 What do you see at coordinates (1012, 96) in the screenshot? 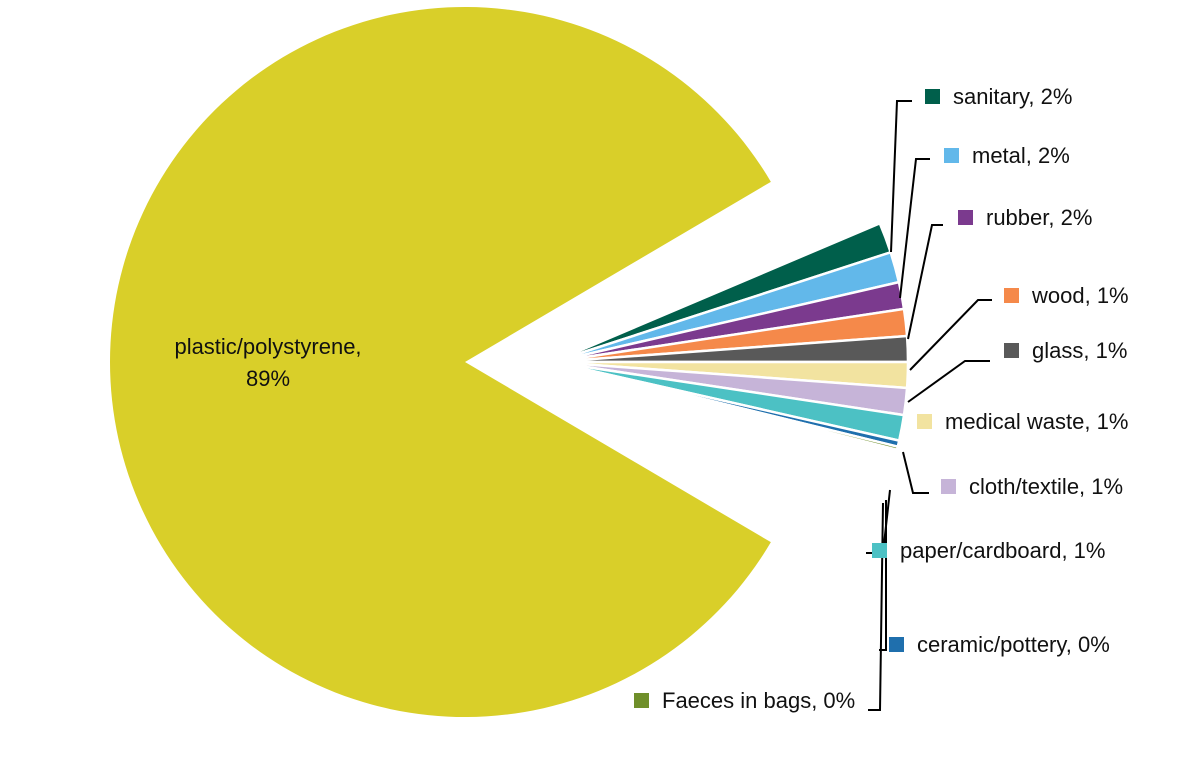
I see `slice-label-sanitary: sanitary, 2%` at bounding box center [1012, 96].